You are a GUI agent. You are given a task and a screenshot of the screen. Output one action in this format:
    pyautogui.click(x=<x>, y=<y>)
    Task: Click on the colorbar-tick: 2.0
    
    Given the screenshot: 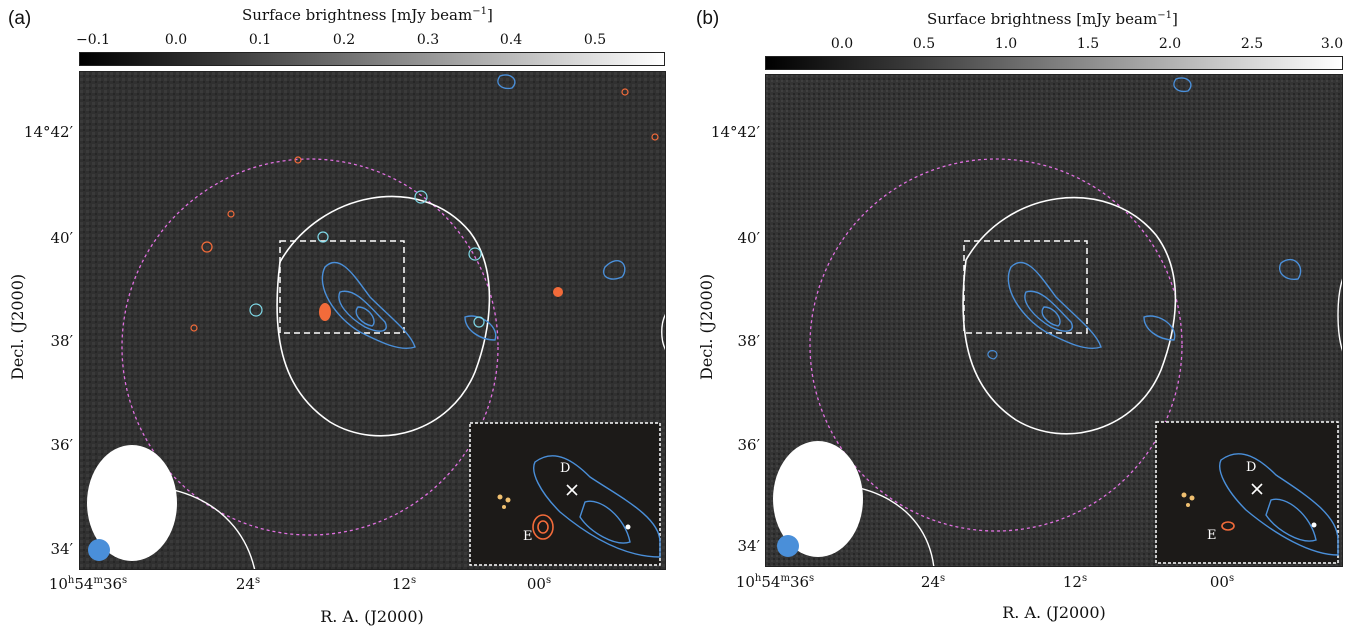 What is the action you would take?
    pyautogui.click(x=1170, y=44)
    